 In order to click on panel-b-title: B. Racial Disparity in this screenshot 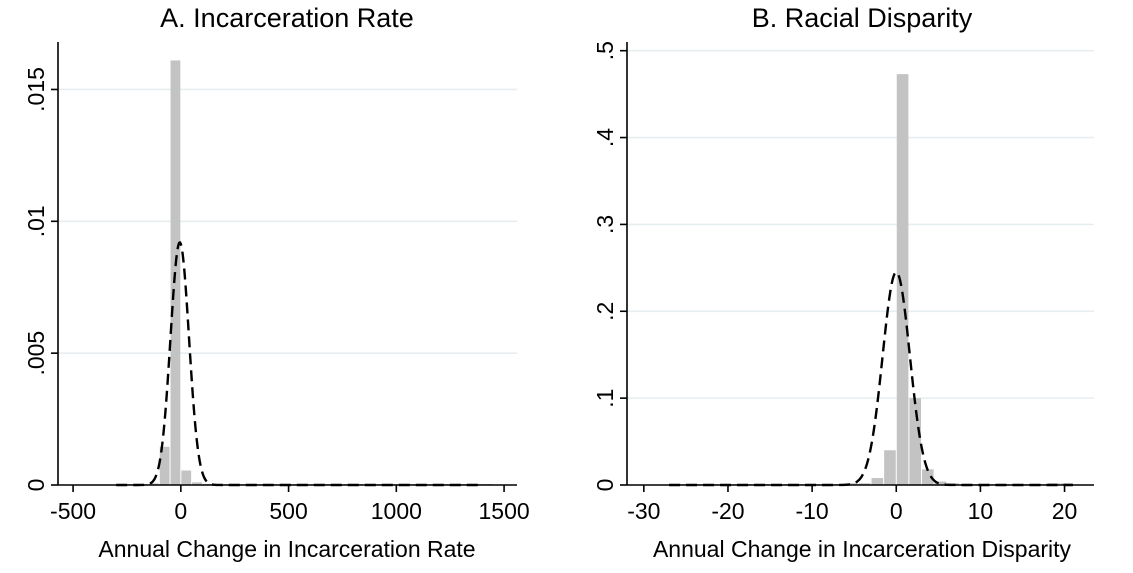, I will do `click(862, 18)`.